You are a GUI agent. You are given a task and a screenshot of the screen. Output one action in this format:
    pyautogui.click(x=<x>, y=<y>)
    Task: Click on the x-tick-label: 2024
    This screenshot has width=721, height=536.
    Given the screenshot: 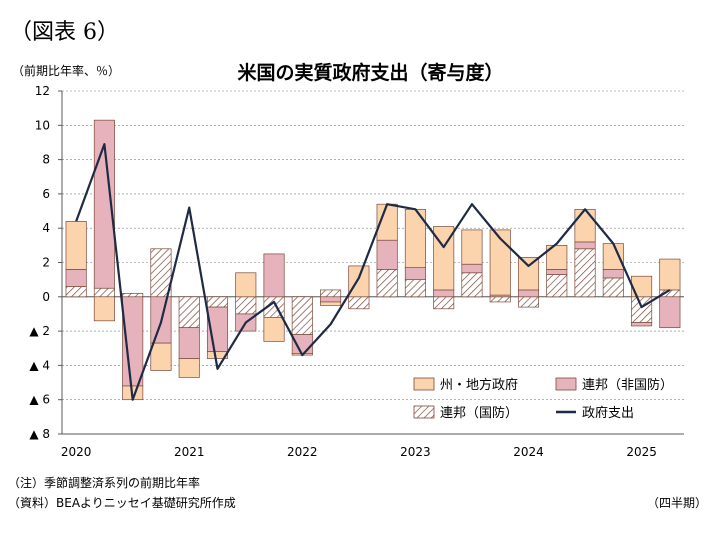 What is the action you would take?
    pyautogui.click(x=528, y=452)
    